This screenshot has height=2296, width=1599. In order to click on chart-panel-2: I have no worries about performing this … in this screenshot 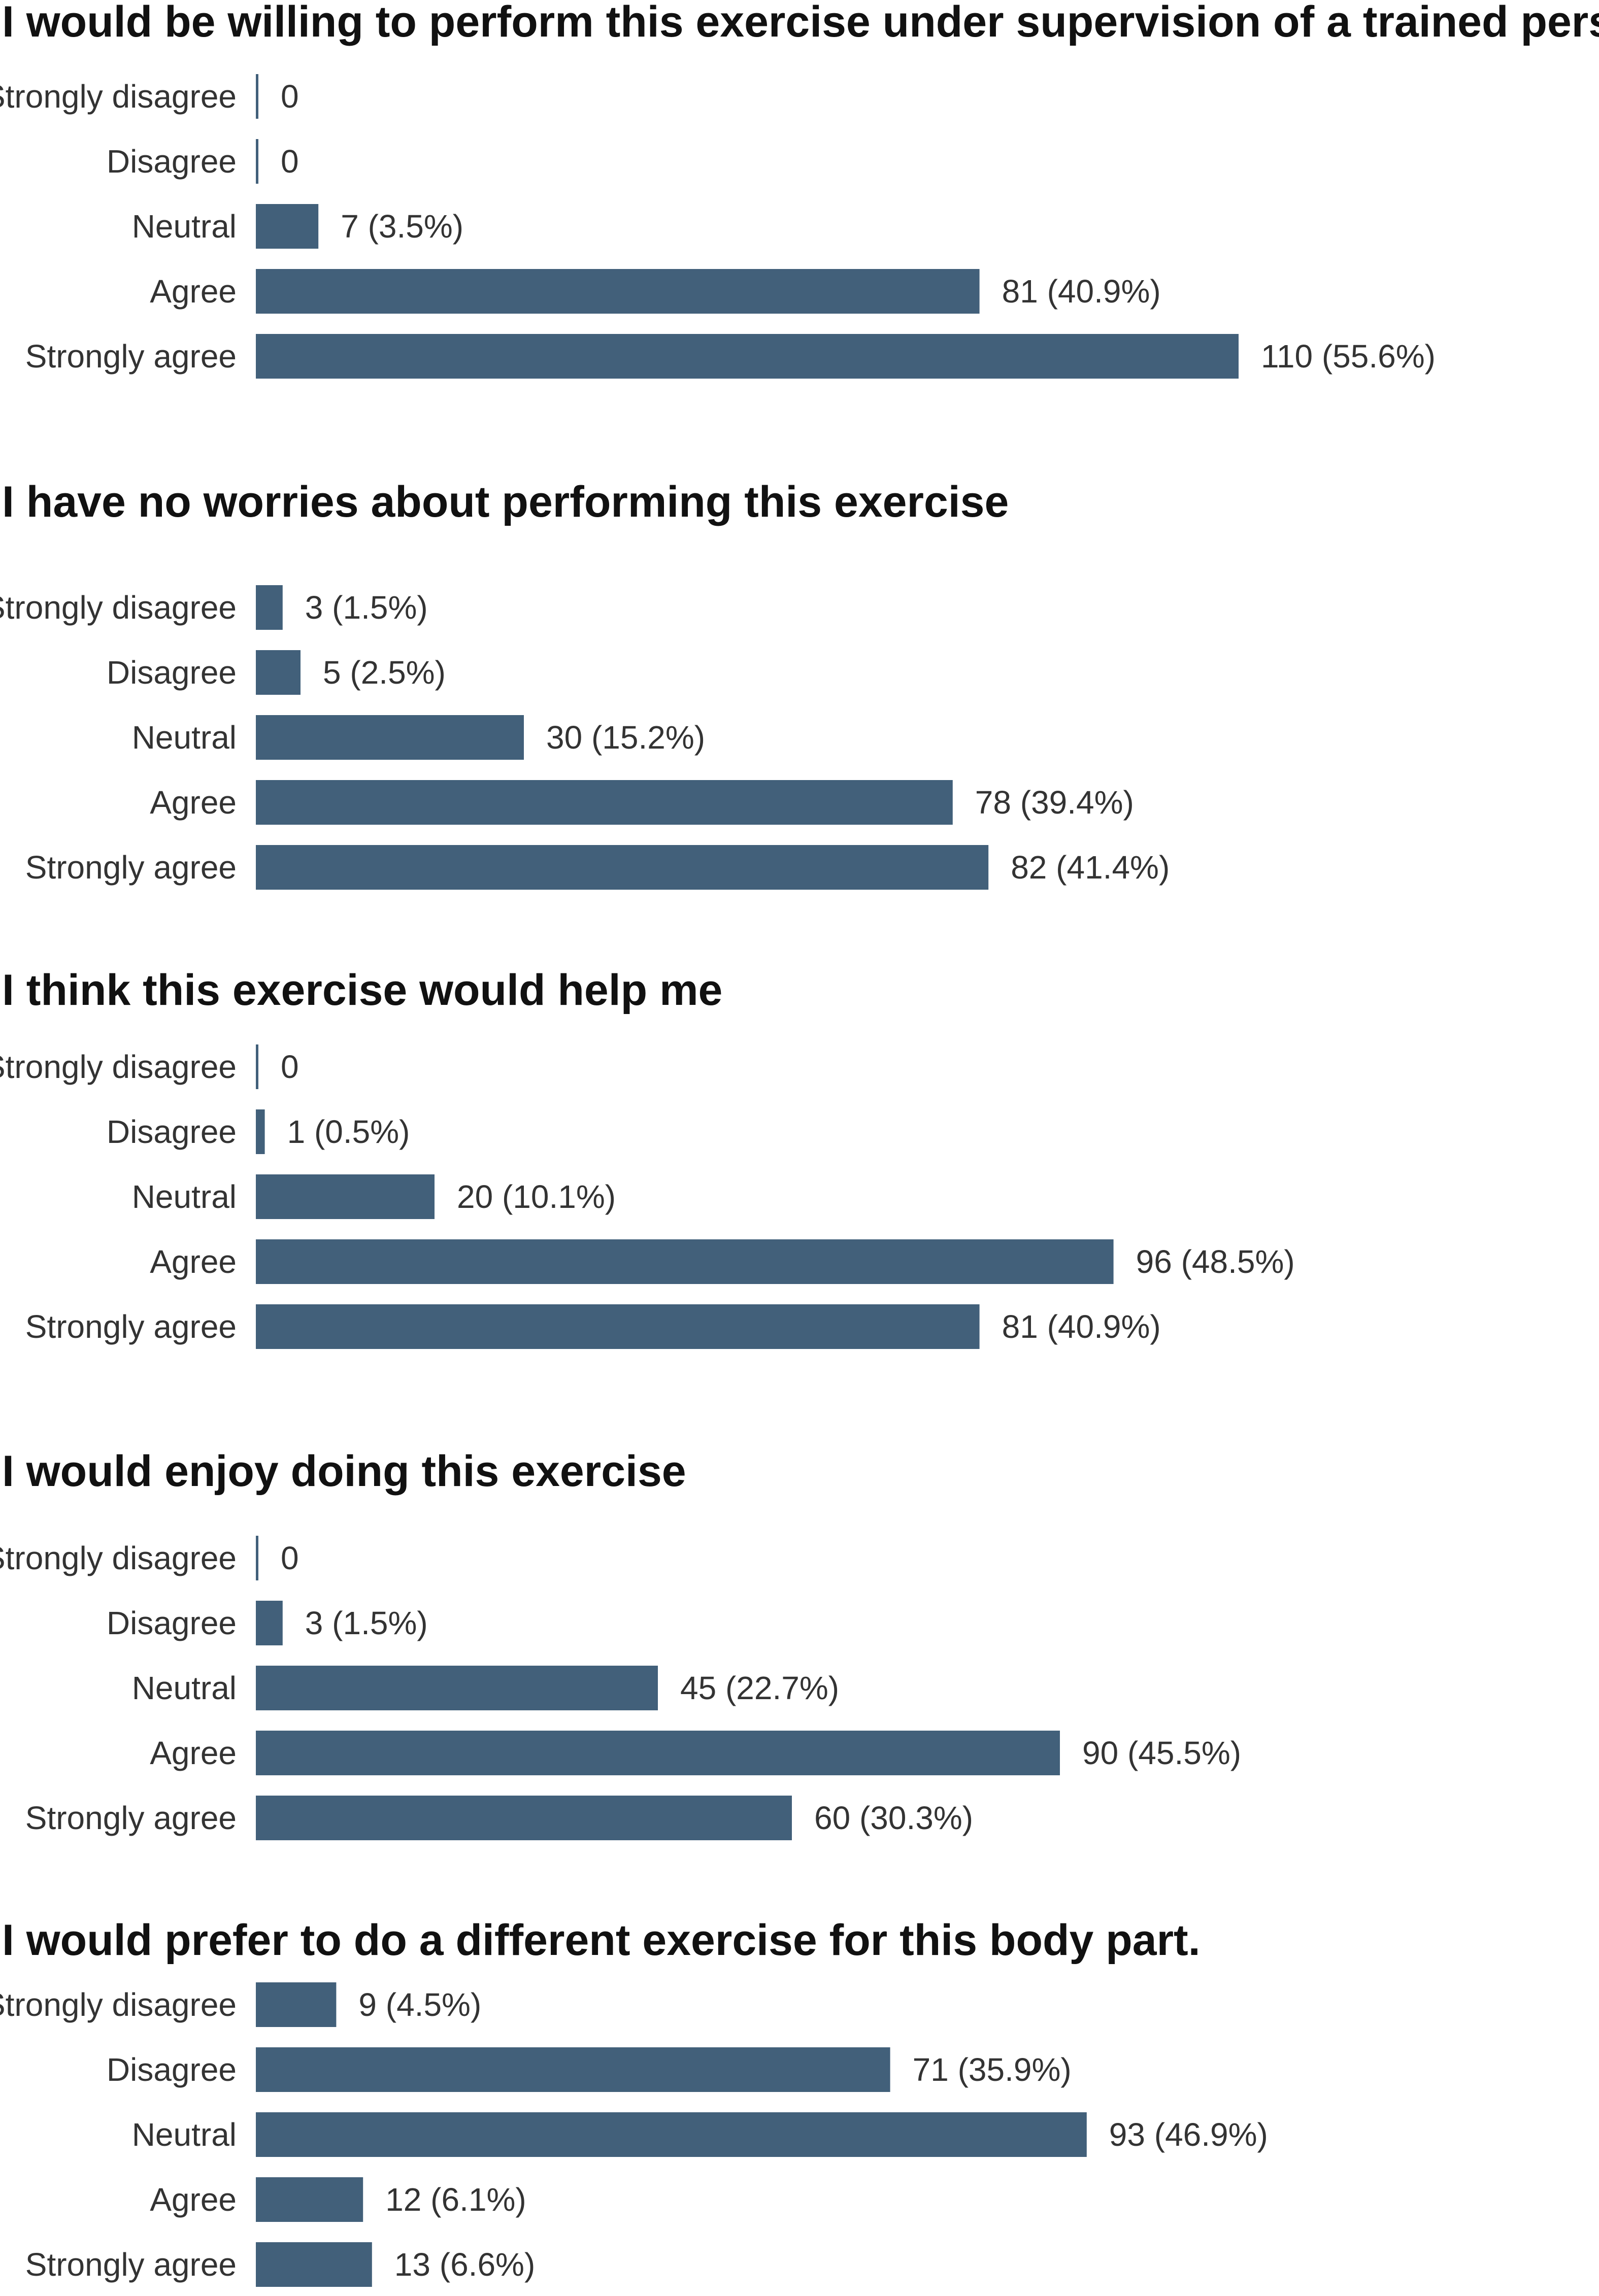, I will do `click(585, 684)`.